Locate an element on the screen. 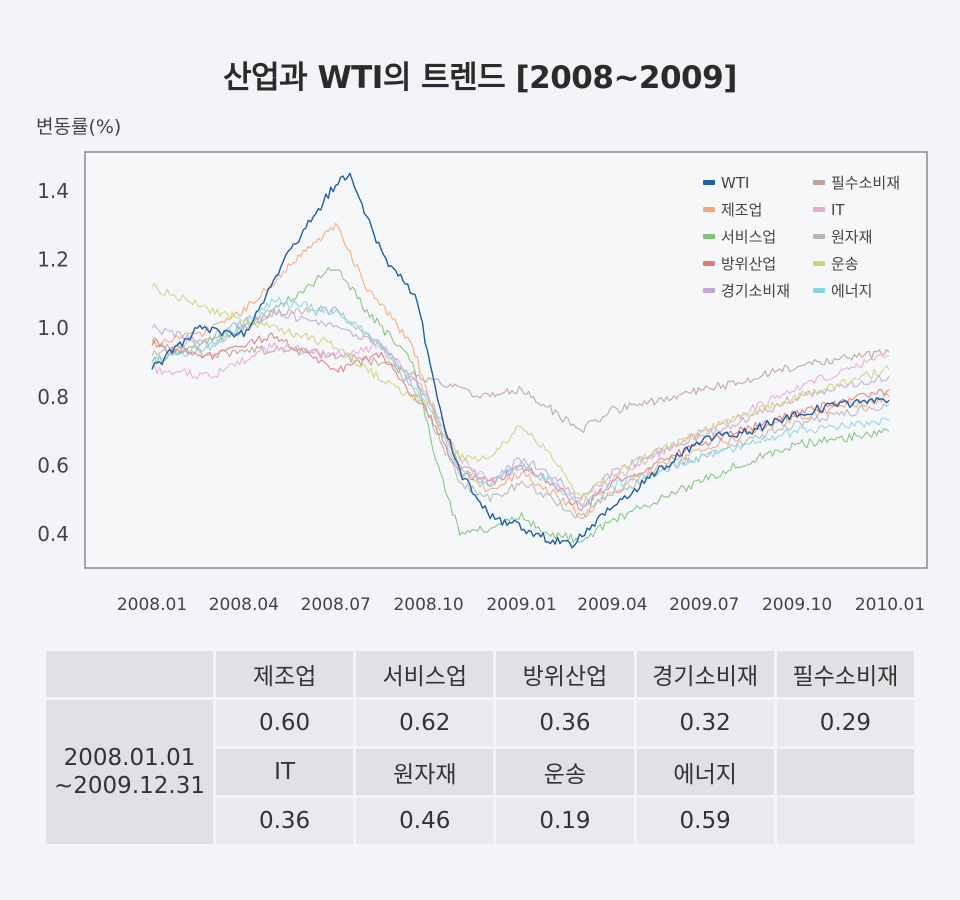  table-cell is located at coordinates (845, 821).